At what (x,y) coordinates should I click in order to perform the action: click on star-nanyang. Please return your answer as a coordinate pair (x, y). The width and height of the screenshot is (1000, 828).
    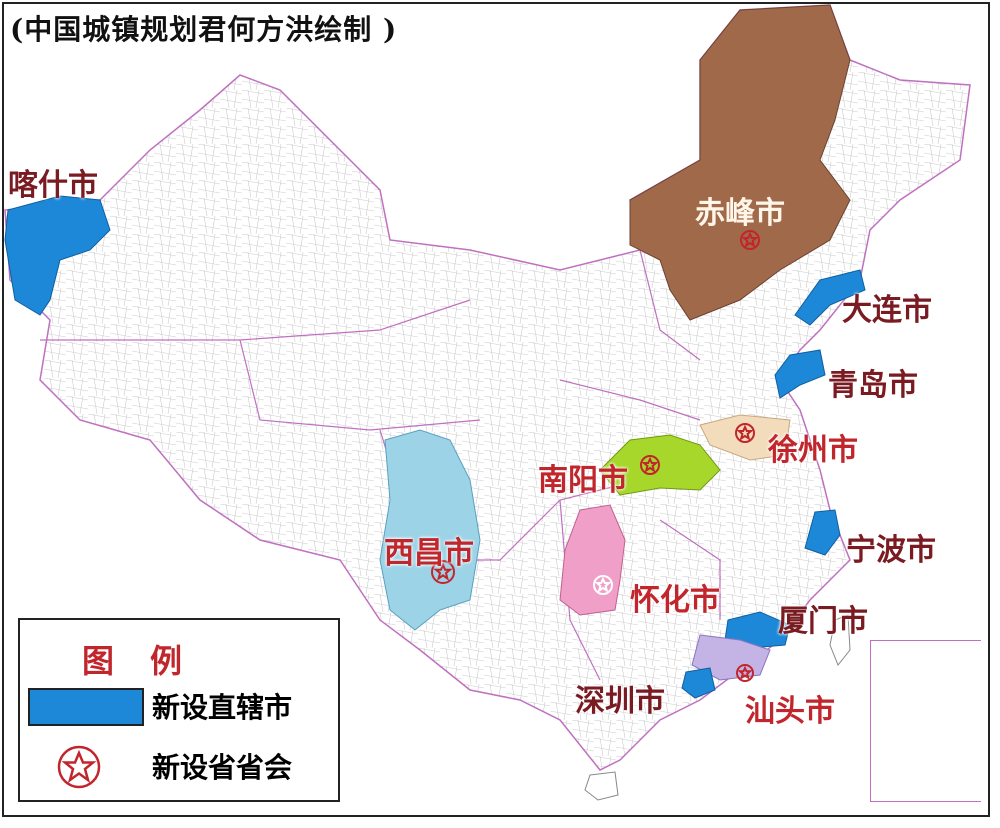
    Looking at the image, I should click on (650, 465).